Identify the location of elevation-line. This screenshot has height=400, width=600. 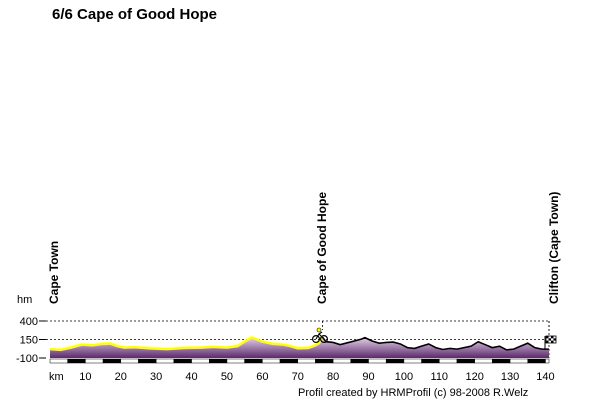
(435, 343).